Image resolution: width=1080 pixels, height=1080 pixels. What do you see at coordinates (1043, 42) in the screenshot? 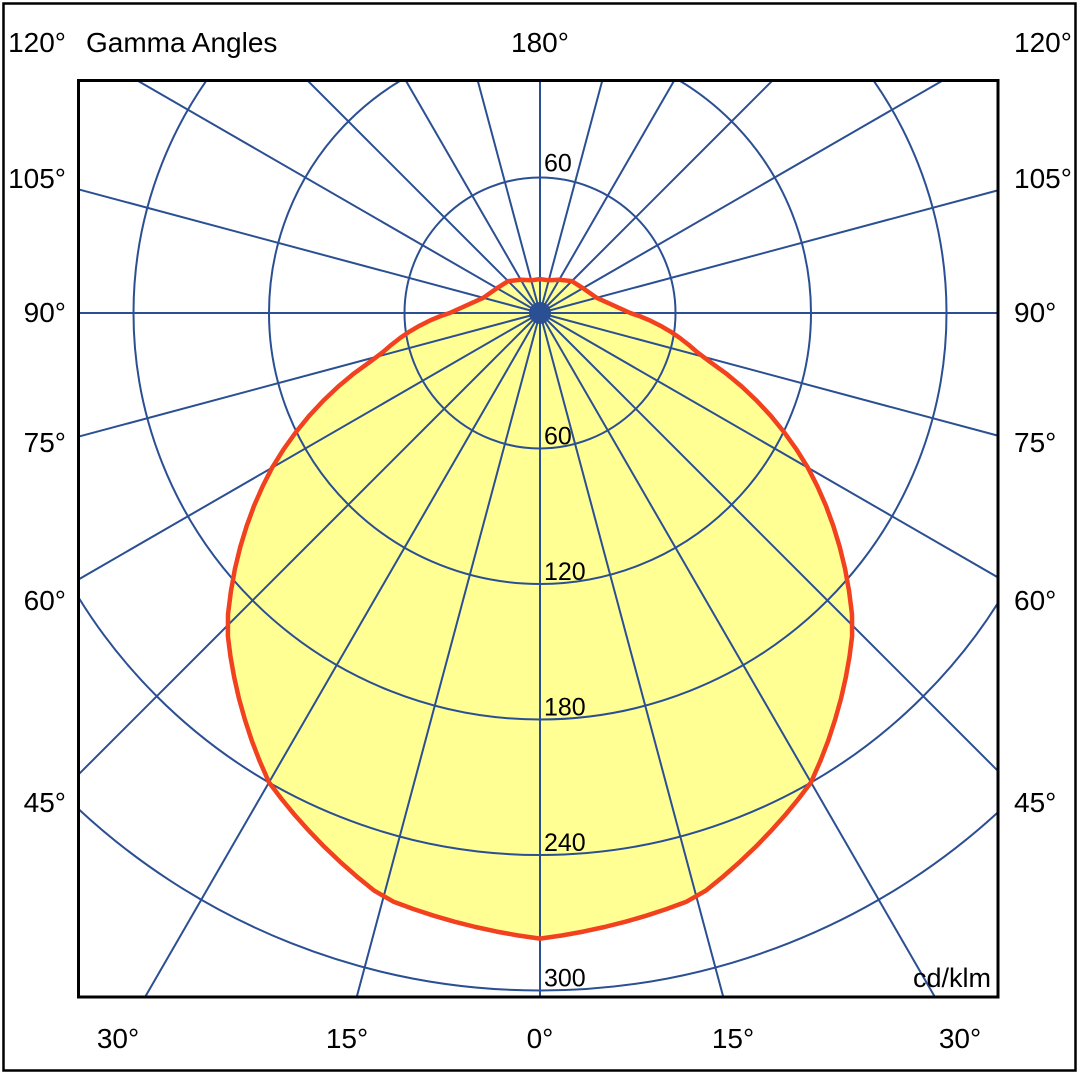
I see `gamma-label-top-right: 120°` at bounding box center [1043, 42].